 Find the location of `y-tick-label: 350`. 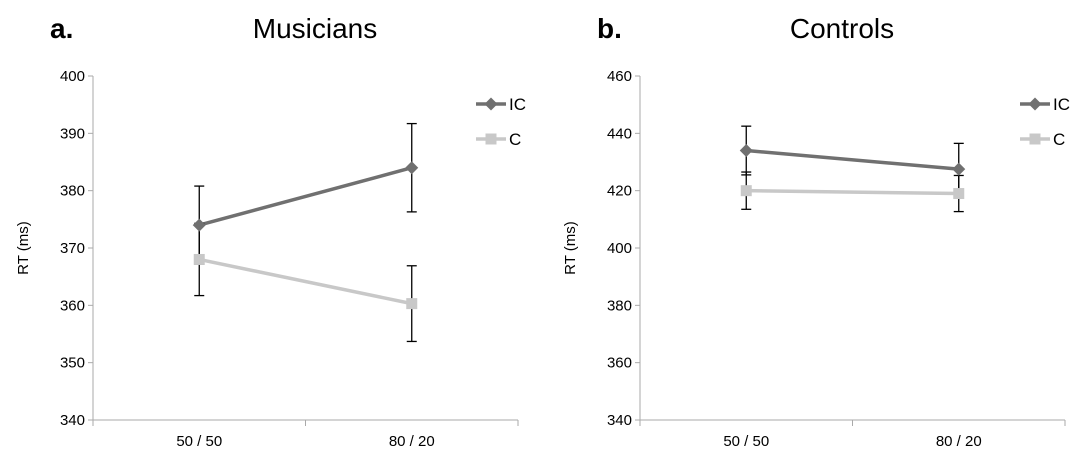

y-tick-label: 350 is located at coordinates (72, 363).